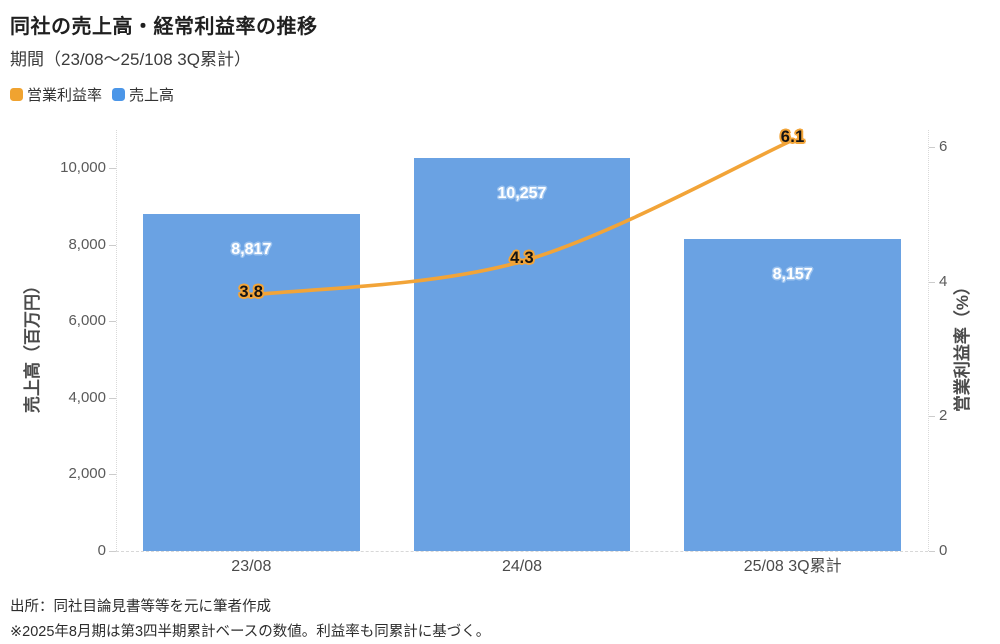  Describe the element at coordinates (928, 340) in the screenshot. I see `right-axis-line` at that location.